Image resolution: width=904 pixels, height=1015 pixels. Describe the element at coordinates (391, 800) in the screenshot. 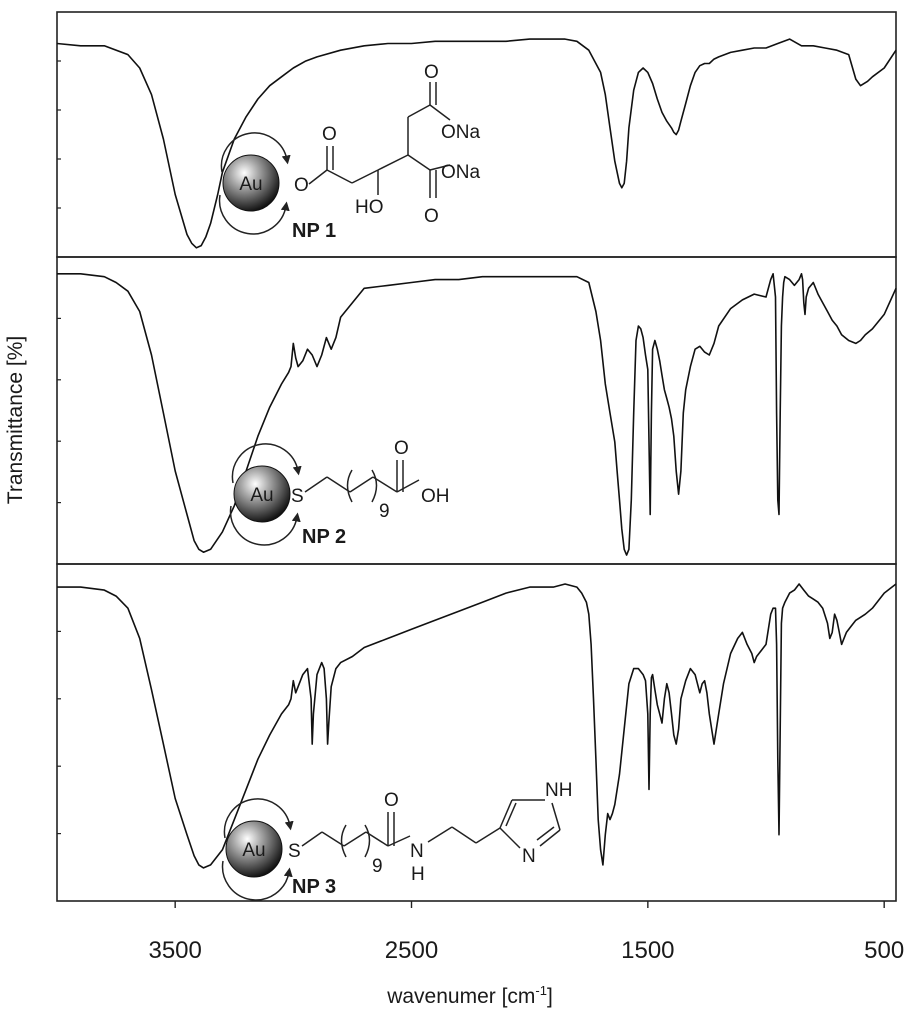

I see `carbonyl-oxygen-np3: O` at that location.